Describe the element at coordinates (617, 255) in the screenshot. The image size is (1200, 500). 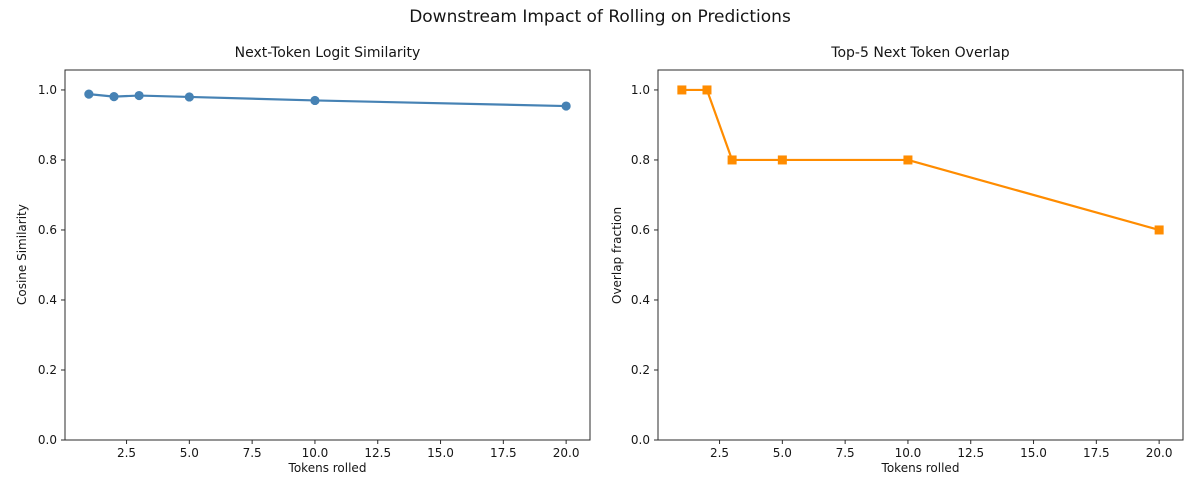
I see `y-axis-label-overlap-fraction: Overlap fraction` at that location.